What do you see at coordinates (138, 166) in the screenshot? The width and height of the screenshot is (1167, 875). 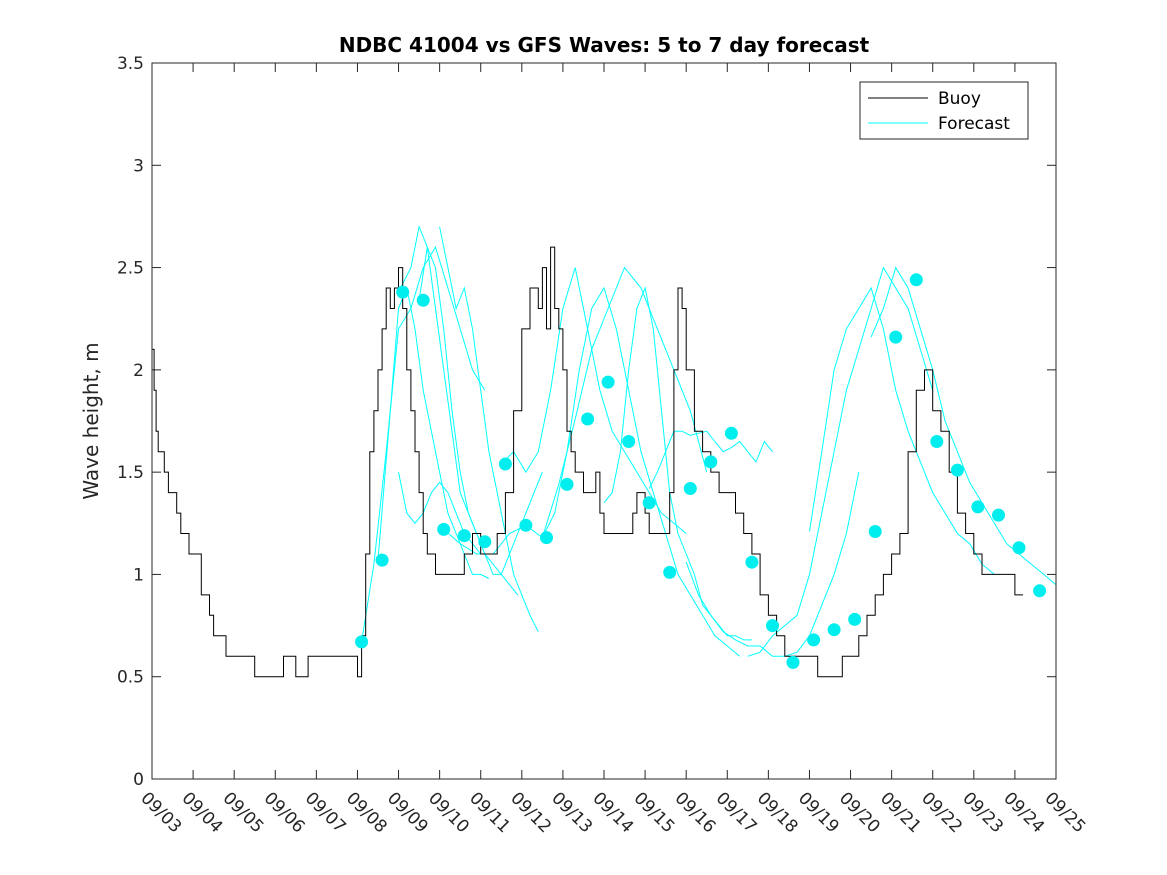 I see `y-tick-label: 3` at bounding box center [138, 166].